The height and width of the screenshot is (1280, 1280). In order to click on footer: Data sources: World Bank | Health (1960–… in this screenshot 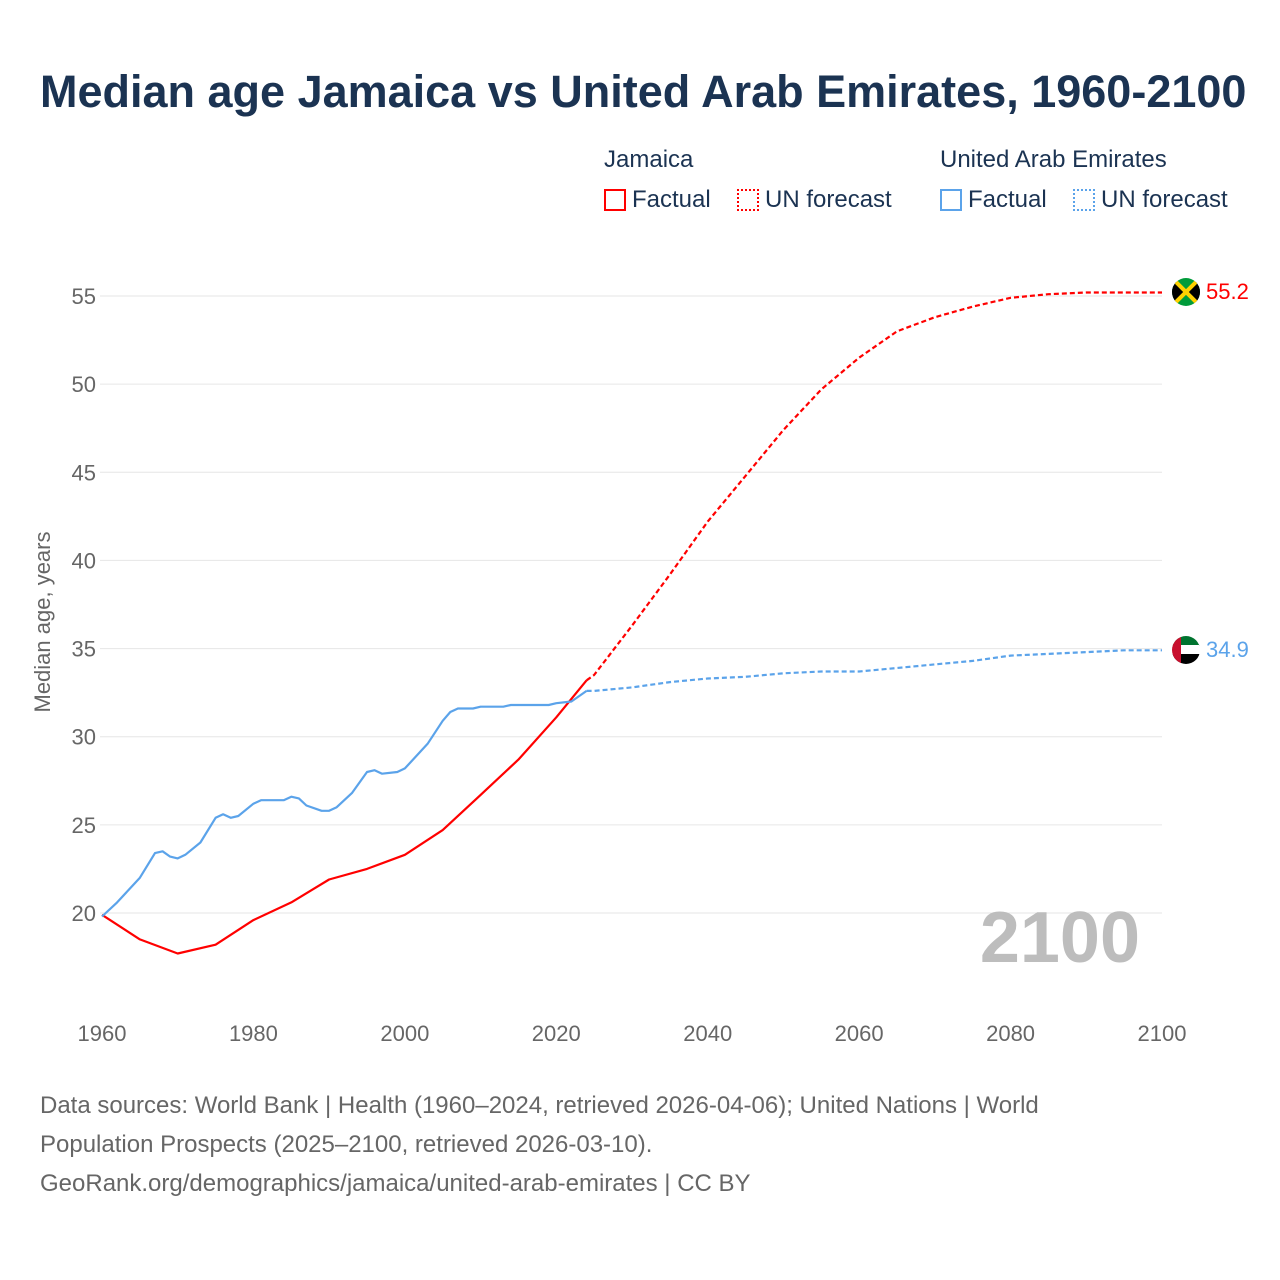, I will do `click(640, 1144)`.